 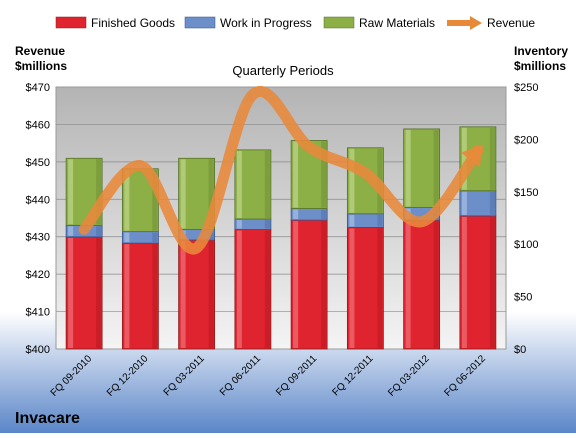 I want to click on legend-label-finished-goods: Finished Goods, so click(x=133, y=23).